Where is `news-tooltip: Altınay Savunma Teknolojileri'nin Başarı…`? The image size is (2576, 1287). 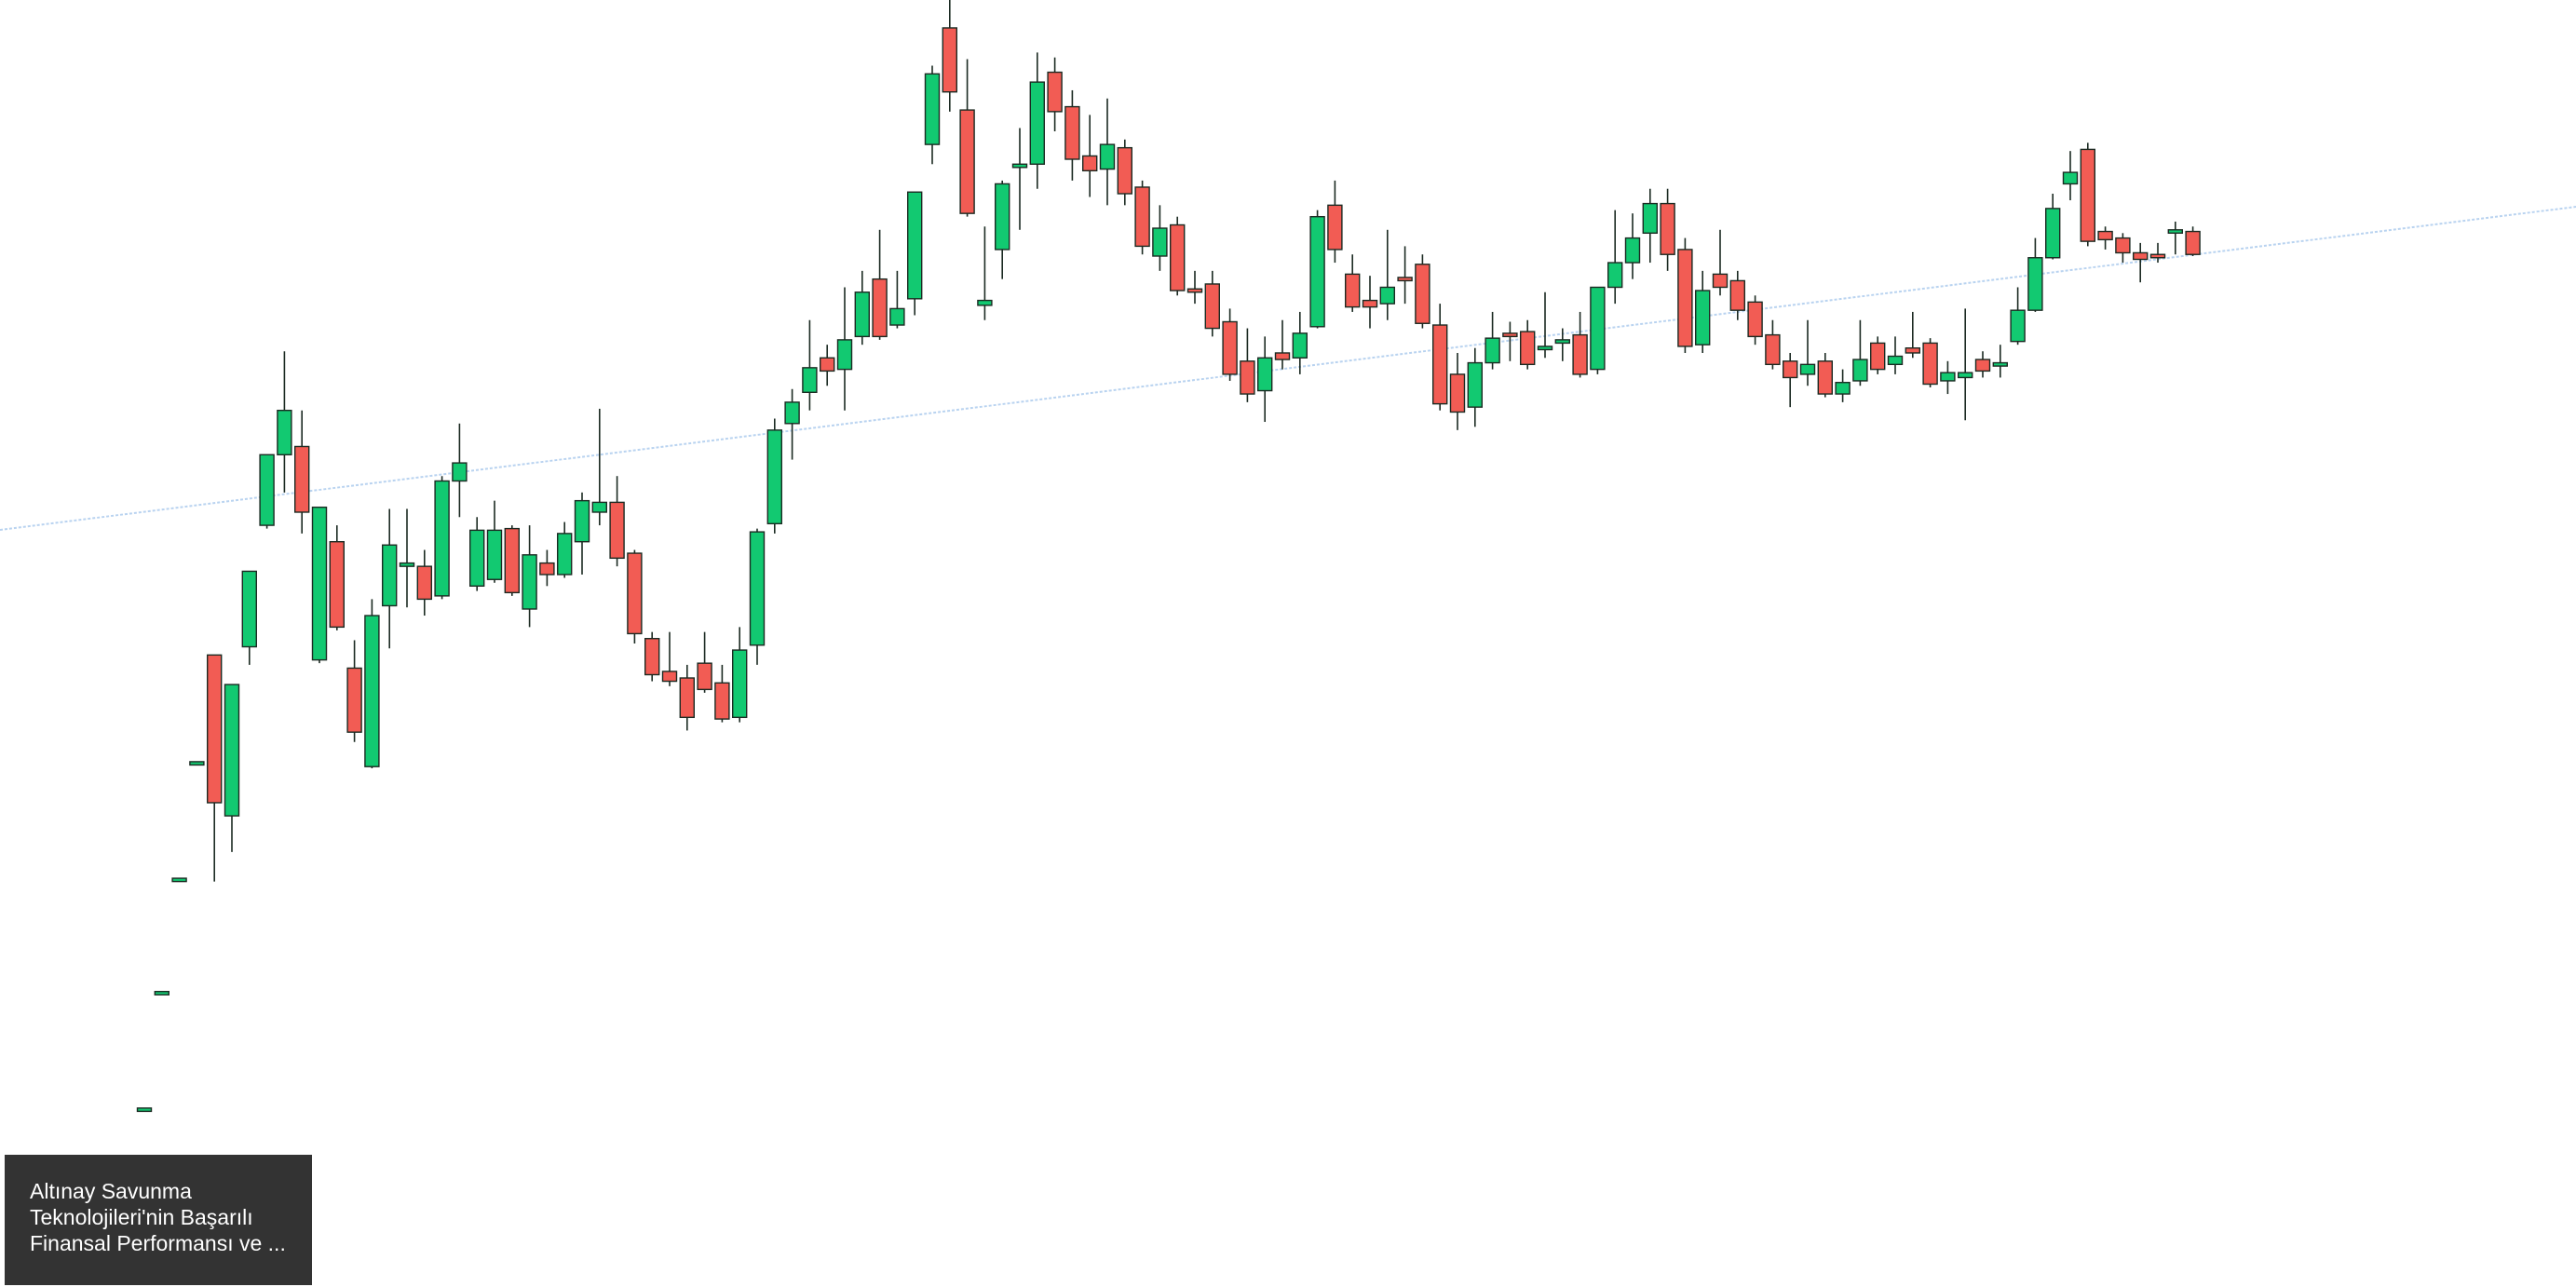
news-tooltip: Altınay Savunma Teknolojileri'nin Başarı… is located at coordinates (158, 1220).